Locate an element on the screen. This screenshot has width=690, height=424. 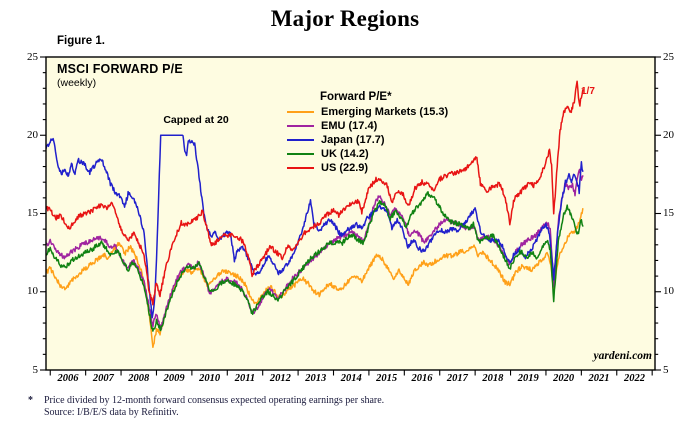
watermark-yardeni: yardeni.com is located at coordinates (622, 356).